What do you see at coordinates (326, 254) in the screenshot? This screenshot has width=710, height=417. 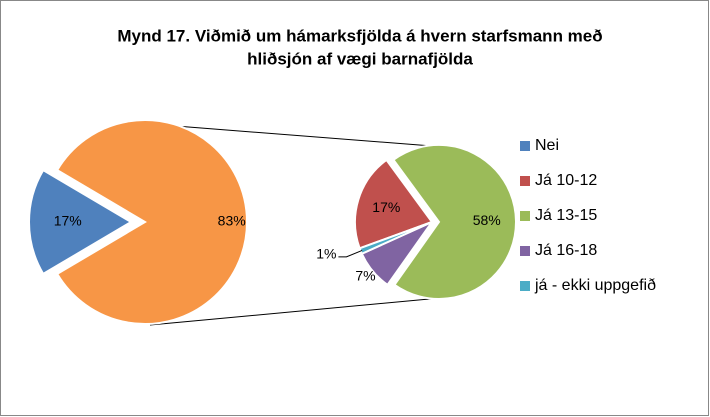 I see `data-label: 1%` at bounding box center [326, 254].